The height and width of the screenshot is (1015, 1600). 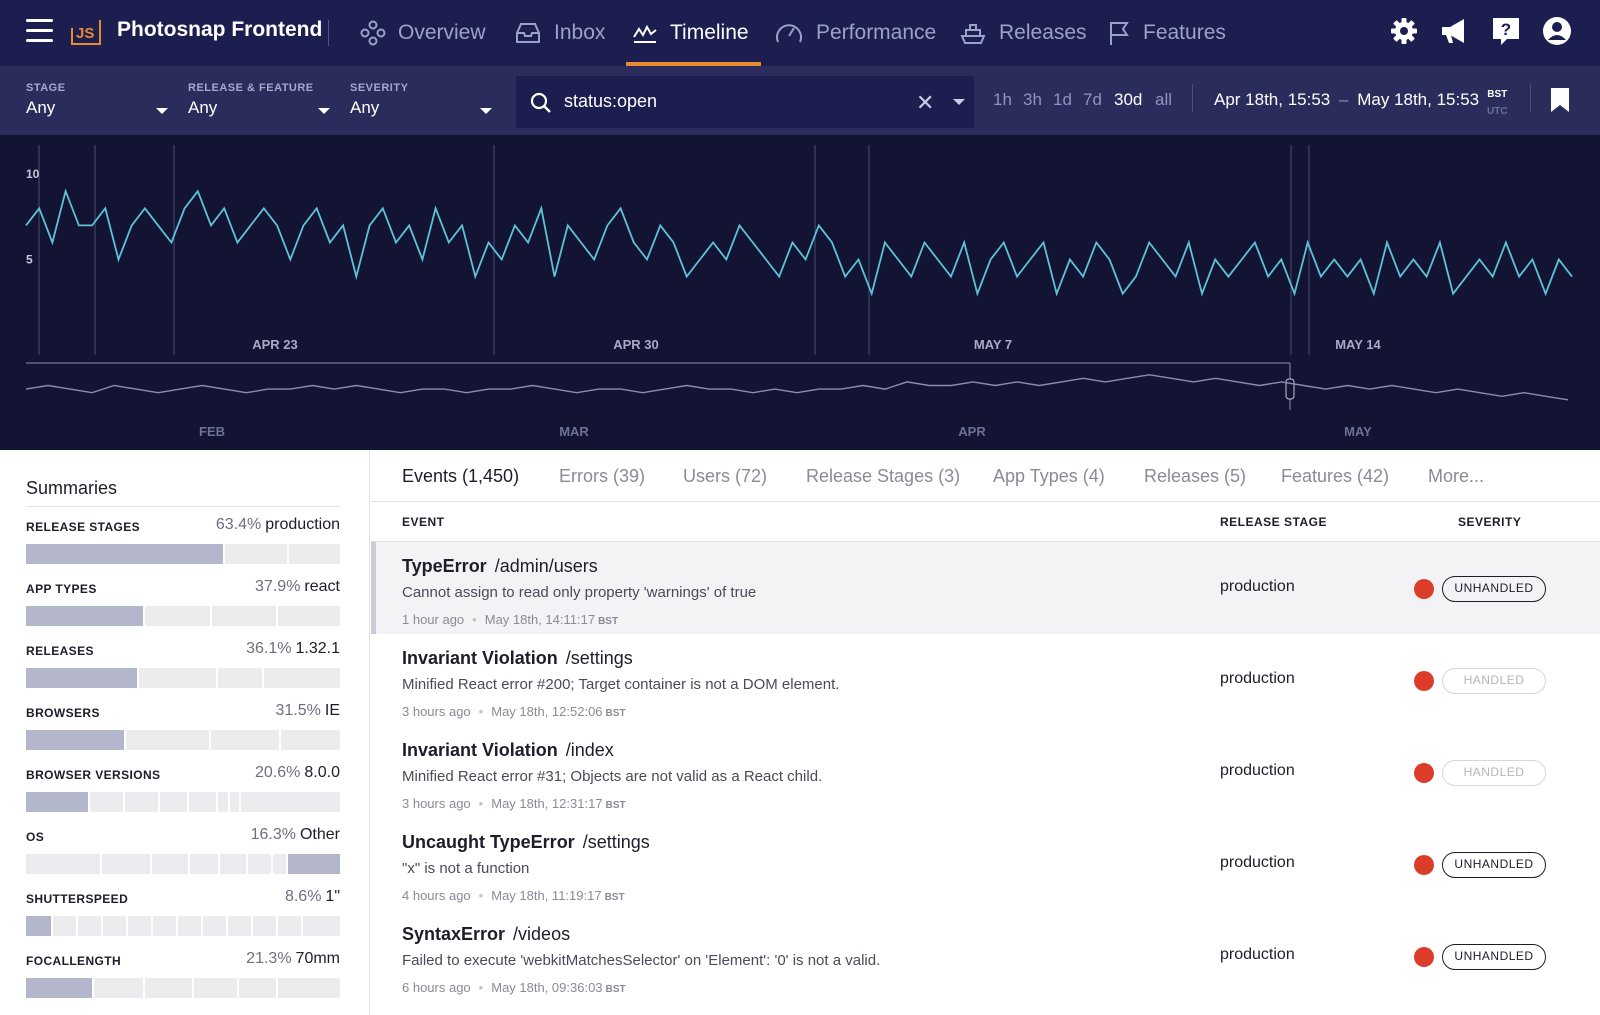 I want to click on account-icon, so click(x=1557, y=31).